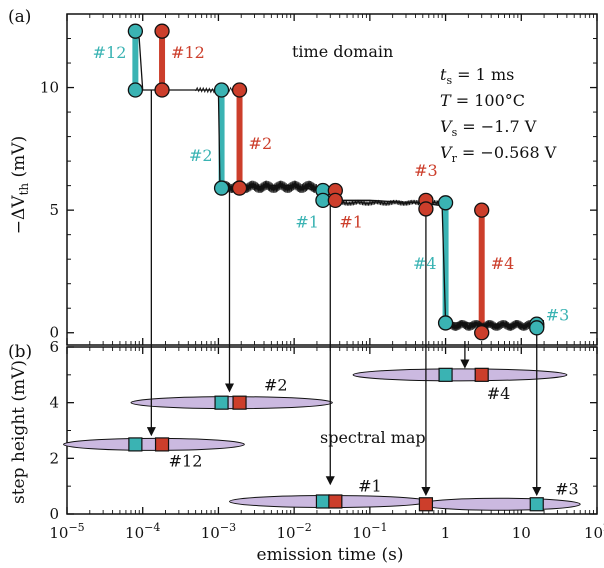 This screenshot has height=568, width=604. Describe the element at coordinates (477, 76) in the screenshot. I see `param-ts: ts = 1 ms` at that location.